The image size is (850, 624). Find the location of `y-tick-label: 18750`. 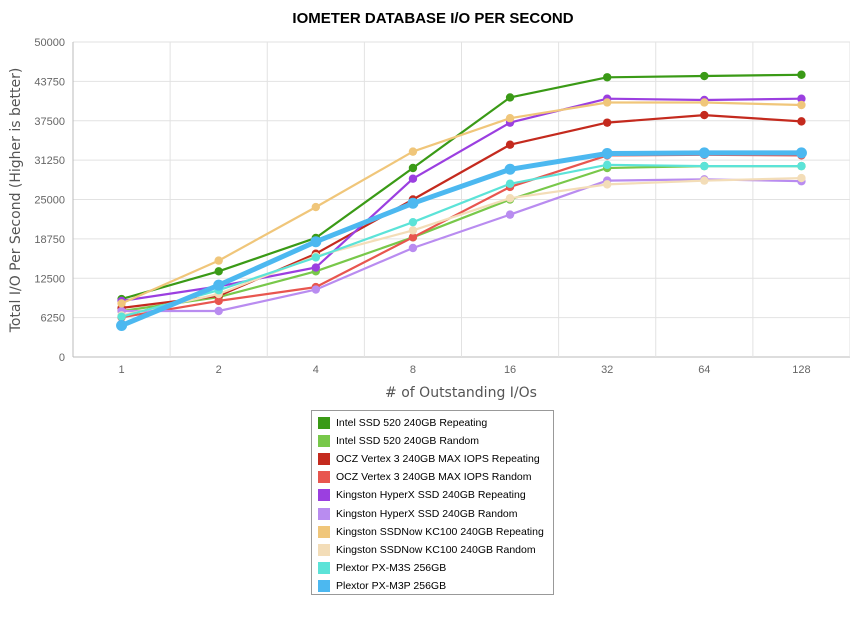

y-tick-label: 18750 is located at coordinates (49, 240).